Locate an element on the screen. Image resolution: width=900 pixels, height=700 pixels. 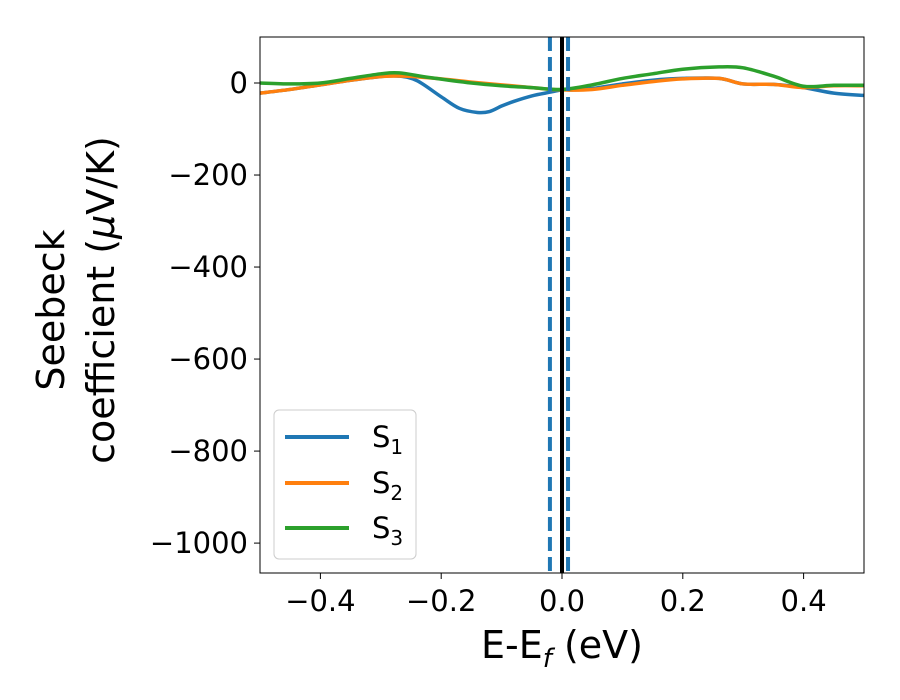
legend-label-s3: S3 is located at coordinates (387, 530).